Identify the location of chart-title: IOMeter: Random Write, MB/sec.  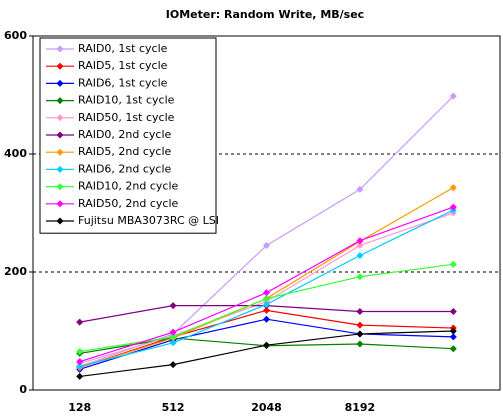
(265, 14).